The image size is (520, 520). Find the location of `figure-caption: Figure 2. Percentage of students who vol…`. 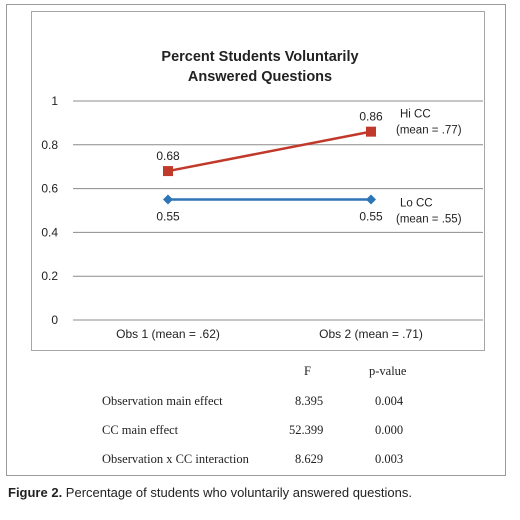

figure-caption: Figure 2. Percentage of students who vol… is located at coordinates (210, 492).